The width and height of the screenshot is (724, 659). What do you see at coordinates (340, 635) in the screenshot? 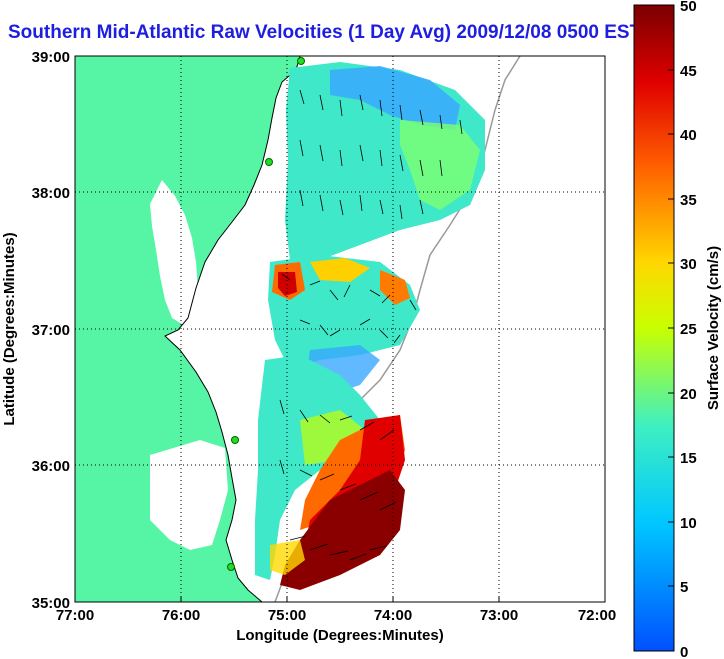
I see `x-axis-label: Longitude (Degrees:Minutes)` at bounding box center [340, 635].